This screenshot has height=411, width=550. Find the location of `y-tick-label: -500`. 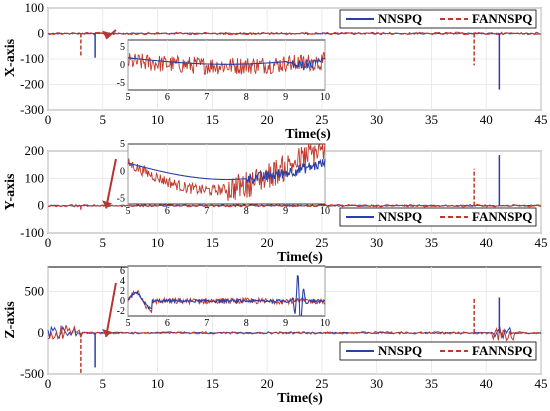

y-tick-label: -500 is located at coordinates (32, 373).